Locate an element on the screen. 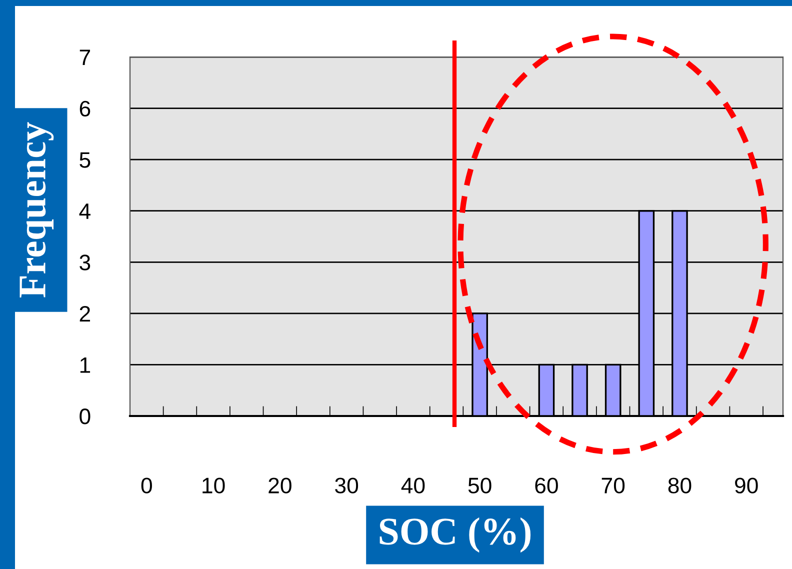 Image resolution: width=792 pixels, height=569 pixels. x-tick-label: 40 is located at coordinates (413, 486).